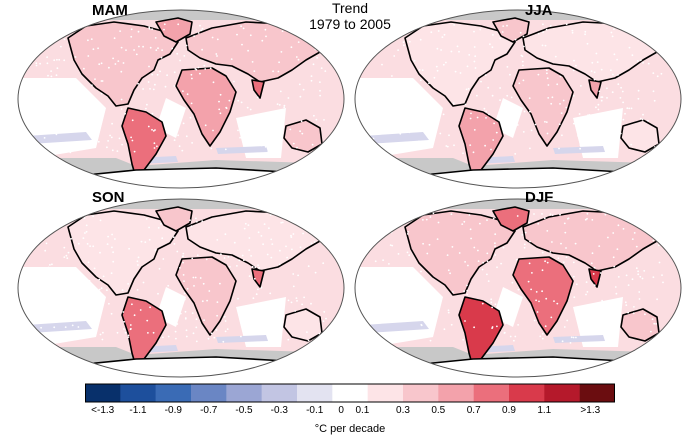  I want to click on continent-india, so click(258, 278).